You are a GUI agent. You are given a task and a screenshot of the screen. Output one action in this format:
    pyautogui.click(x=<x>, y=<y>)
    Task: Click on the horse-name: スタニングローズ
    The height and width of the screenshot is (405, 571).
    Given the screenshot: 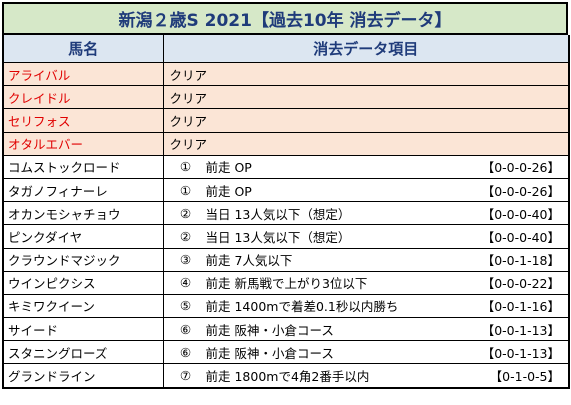 What is the action you would take?
    pyautogui.click(x=83, y=352)
    